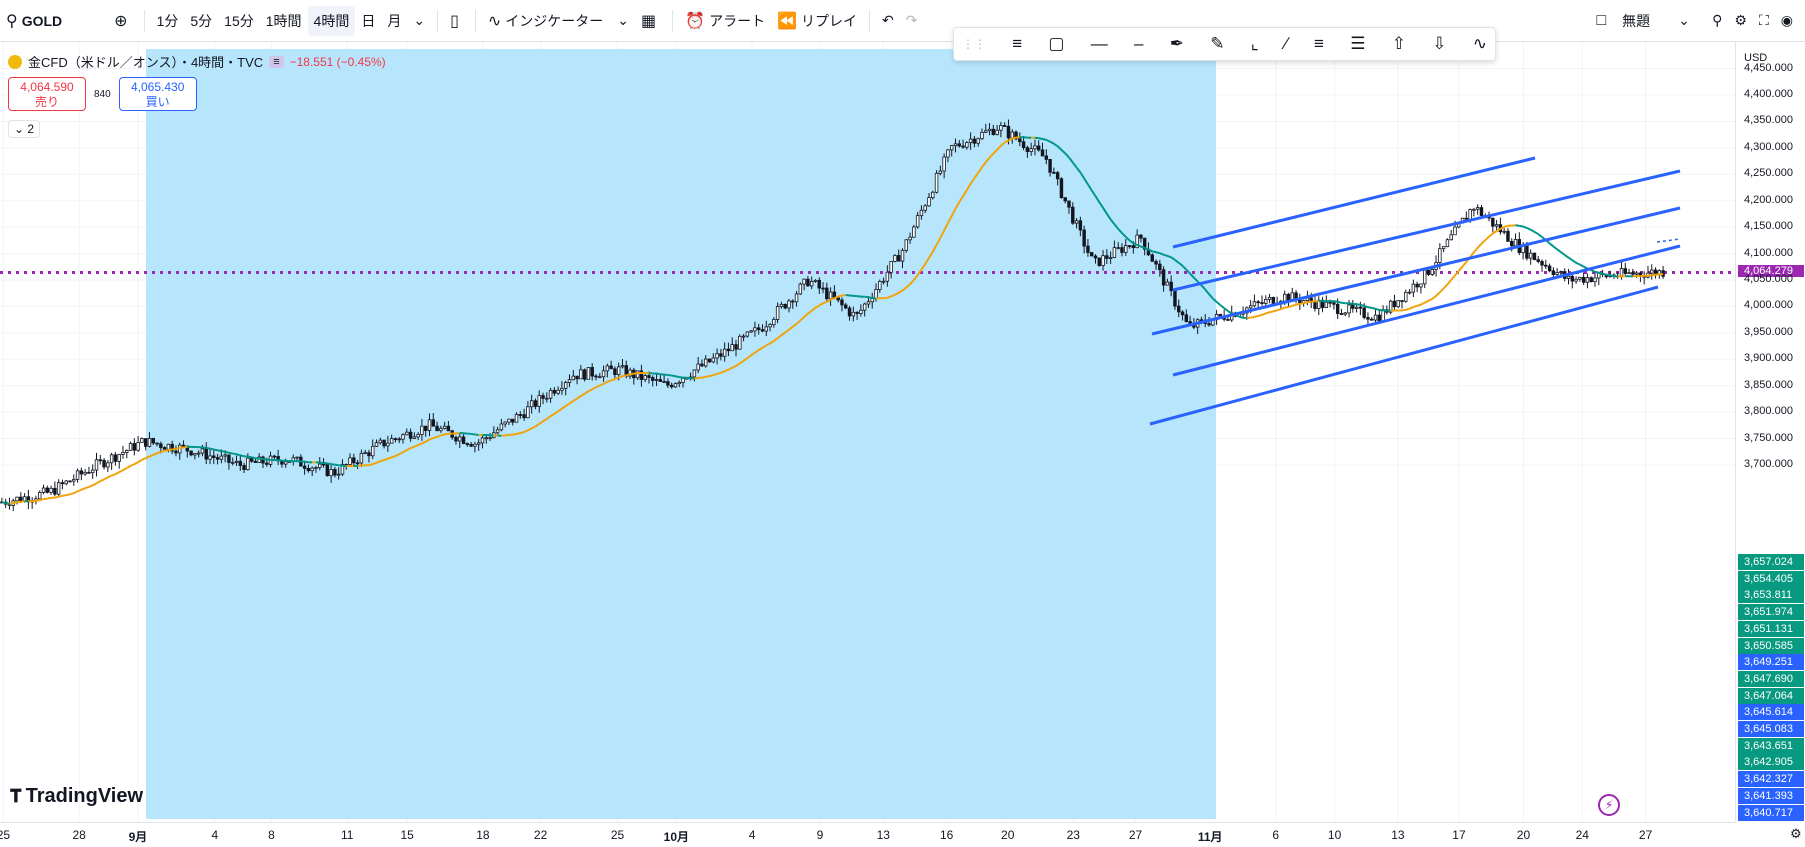  What do you see at coordinates (1771, 762) in the screenshot?
I see `series-price-label: 3,642.905` at bounding box center [1771, 762].